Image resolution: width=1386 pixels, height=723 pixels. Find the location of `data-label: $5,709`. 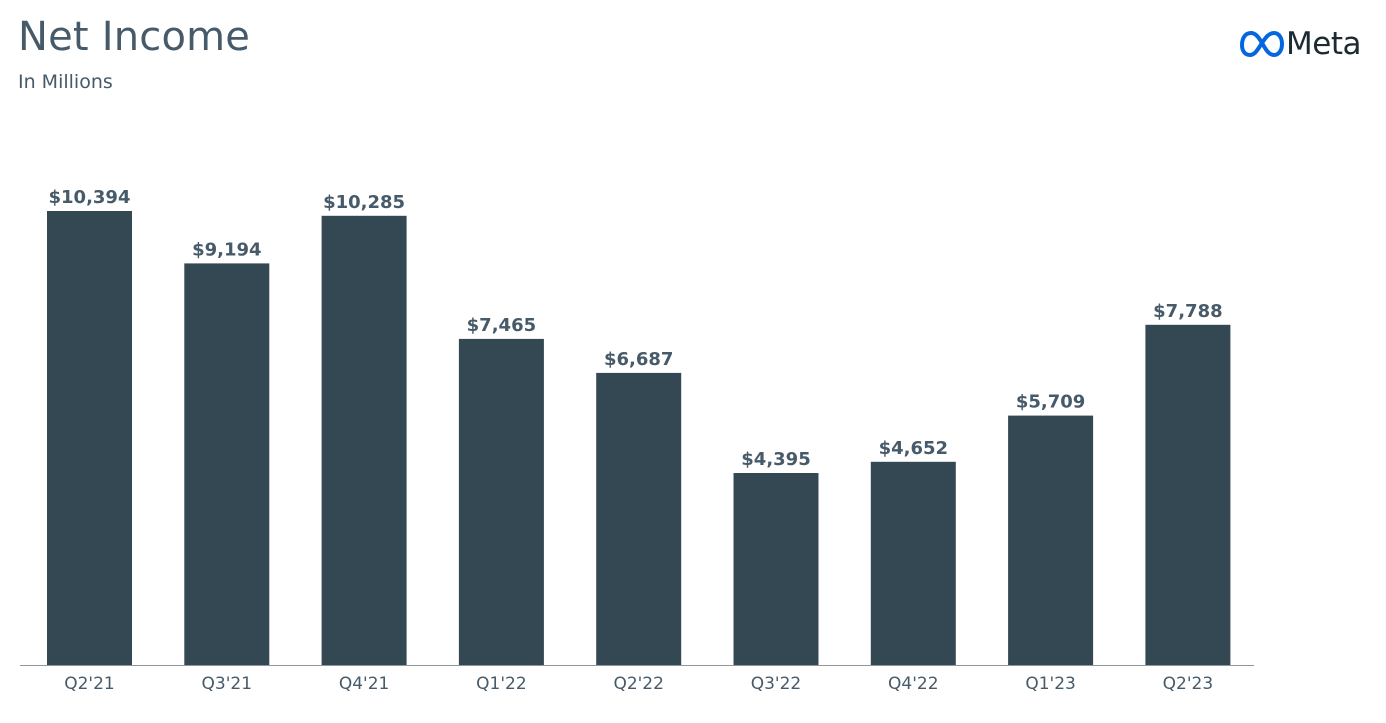

data-label: $5,709 is located at coordinates (1050, 402).